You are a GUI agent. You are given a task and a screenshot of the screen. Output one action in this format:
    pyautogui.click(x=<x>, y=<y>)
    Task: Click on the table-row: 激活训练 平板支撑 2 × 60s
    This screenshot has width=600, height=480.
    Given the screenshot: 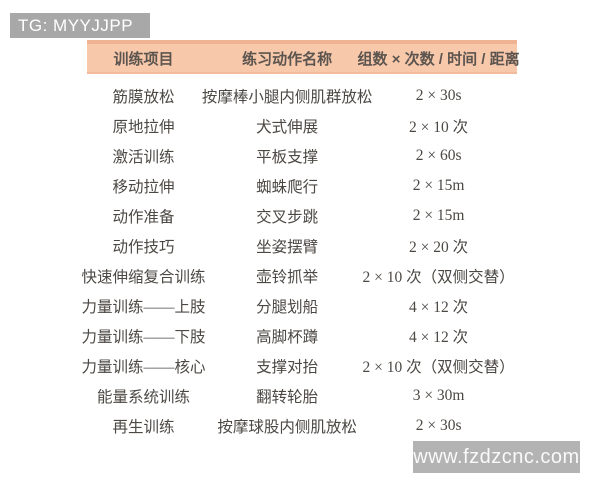 What is the action you would take?
    pyautogui.click(x=302, y=156)
    